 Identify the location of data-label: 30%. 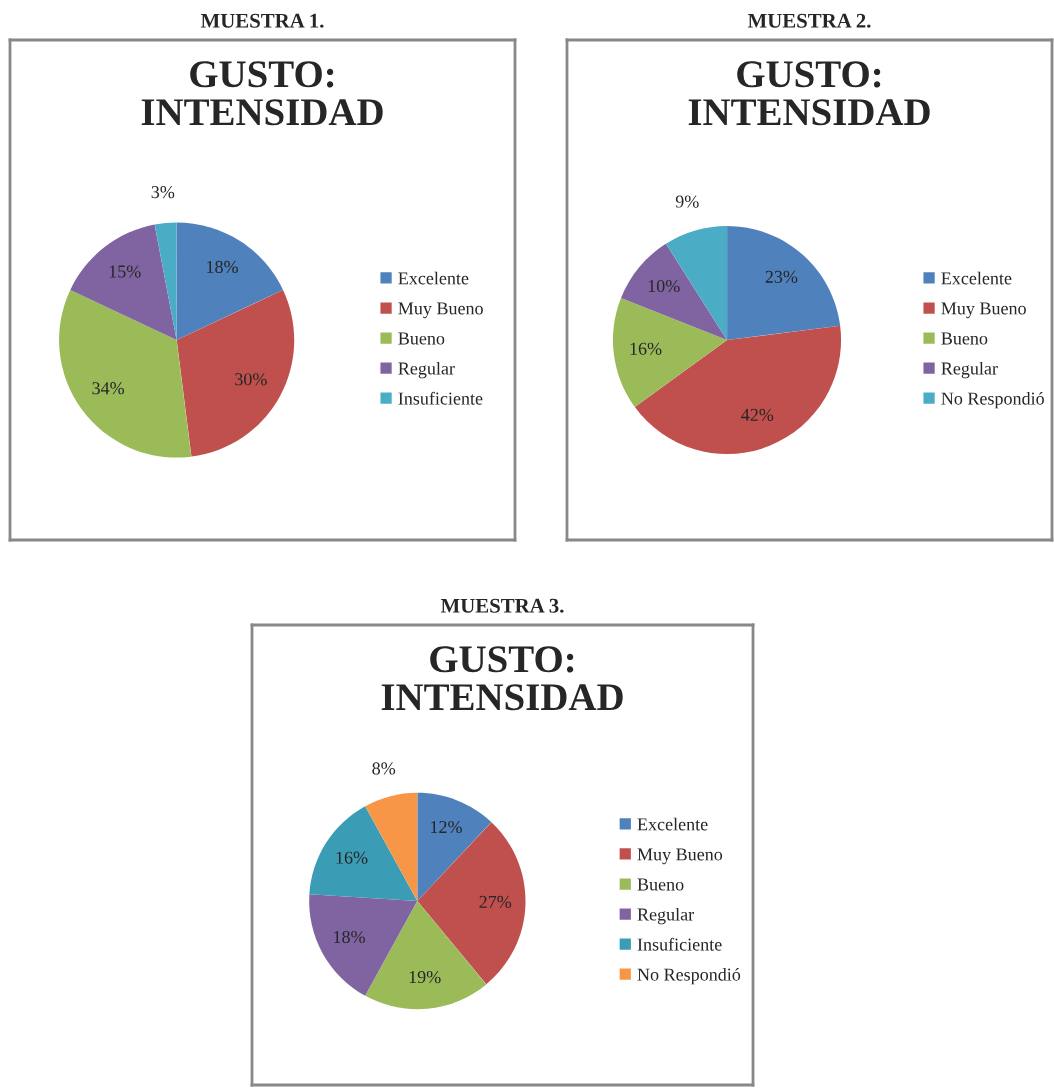
(251, 379).